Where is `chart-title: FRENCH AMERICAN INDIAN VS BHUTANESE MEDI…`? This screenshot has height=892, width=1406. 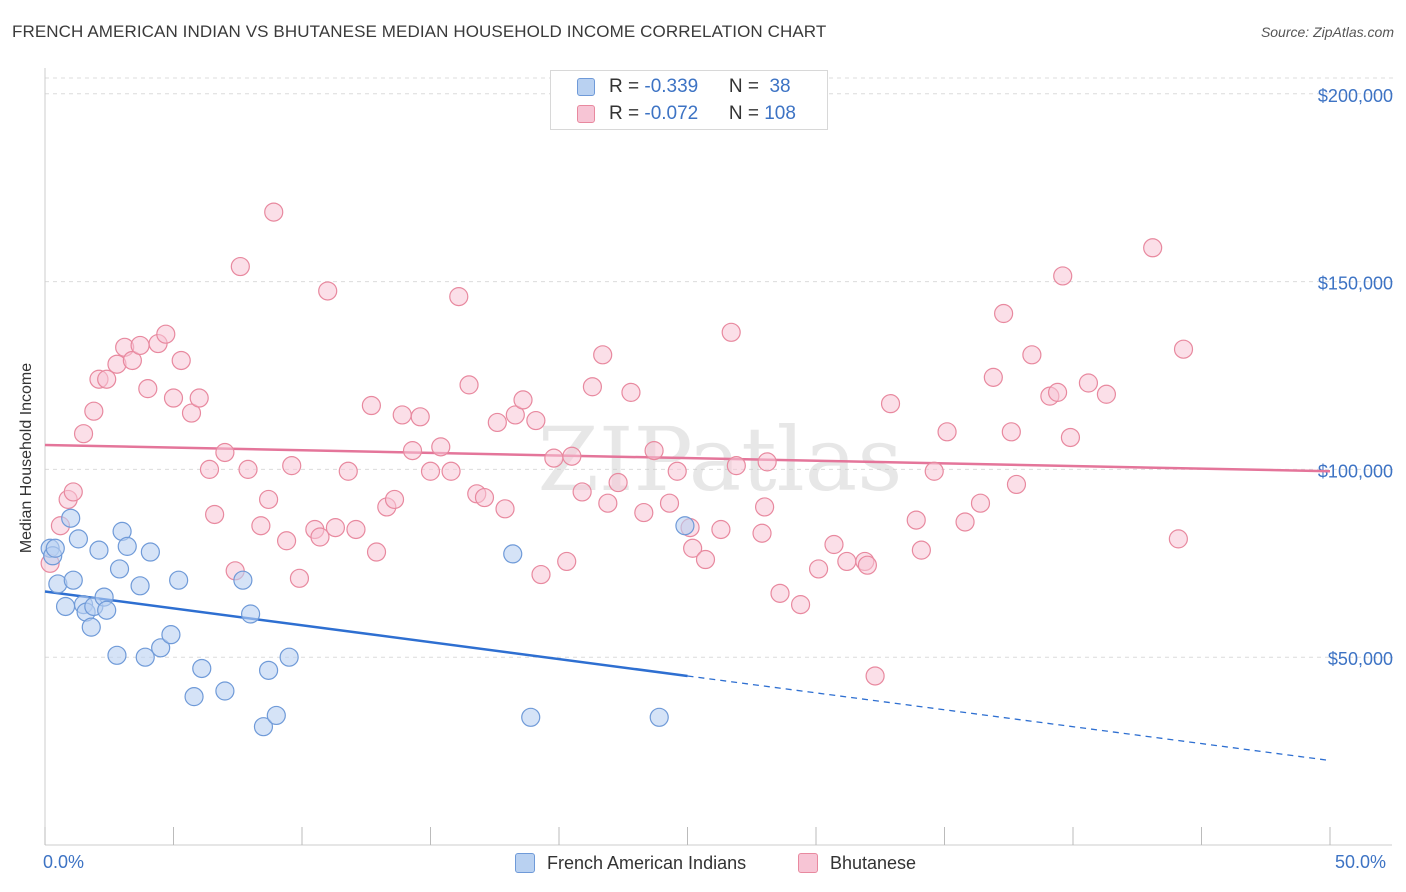
chart-title: FRENCH AMERICAN INDIAN VS BHUTANESE MEDI… is located at coordinates (419, 31).